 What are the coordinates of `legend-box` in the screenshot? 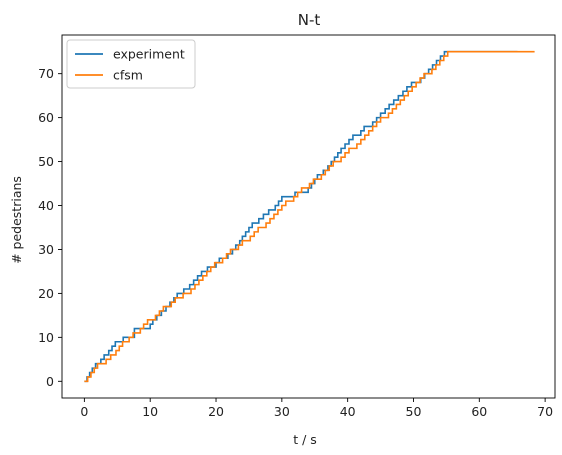 It's located at (131, 64).